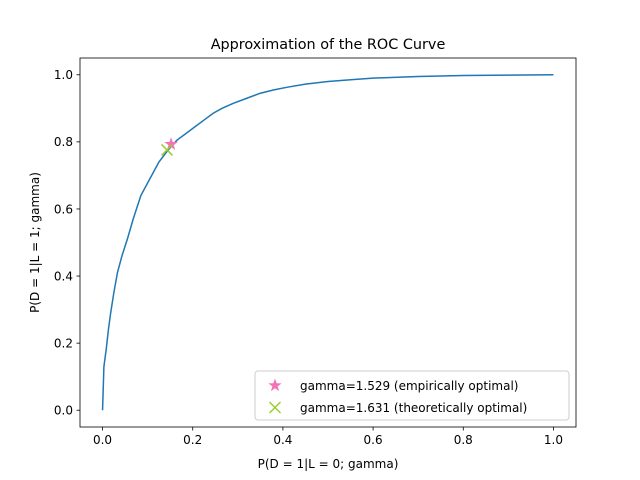  What do you see at coordinates (553, 440) in the screenshot?
I see `x-tick-label: 1.0` at bounding box center [553, 440].